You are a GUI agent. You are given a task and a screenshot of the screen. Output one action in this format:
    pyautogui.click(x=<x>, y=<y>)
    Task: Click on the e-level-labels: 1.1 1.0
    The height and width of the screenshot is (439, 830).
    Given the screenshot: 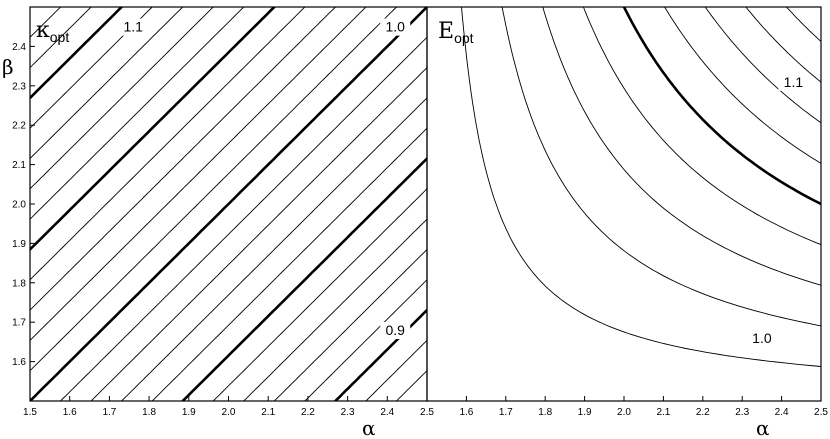 What is the action you would take?
    pyautogui.click(x=777, y=210)
    